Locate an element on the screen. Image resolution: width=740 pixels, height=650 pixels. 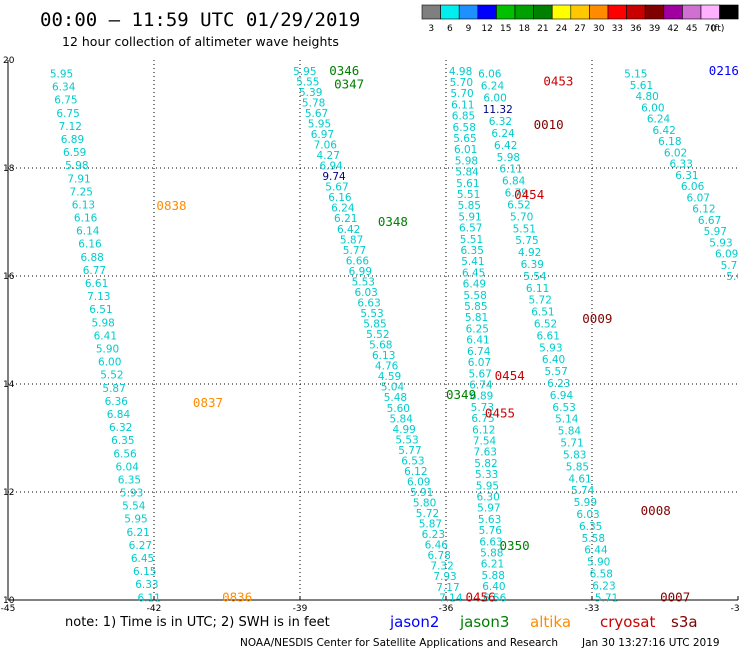
wave-height-value: 6.59 is located at coordinates (74, 153).